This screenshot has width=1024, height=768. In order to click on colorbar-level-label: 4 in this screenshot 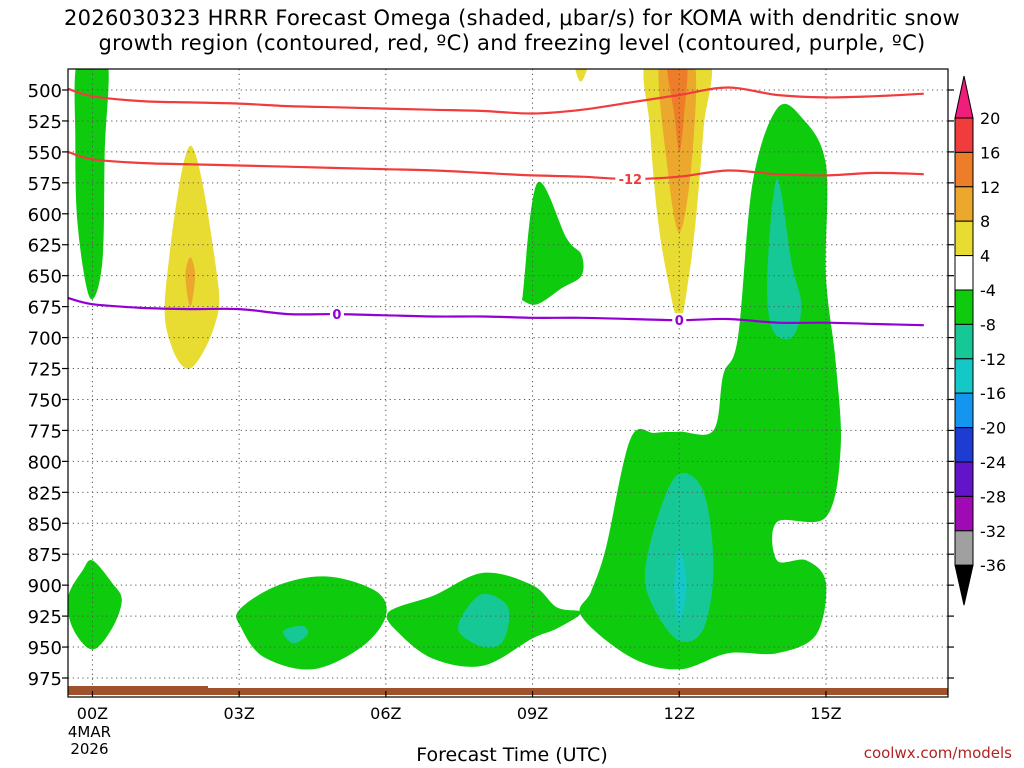, I will do `click(985, 256)`.